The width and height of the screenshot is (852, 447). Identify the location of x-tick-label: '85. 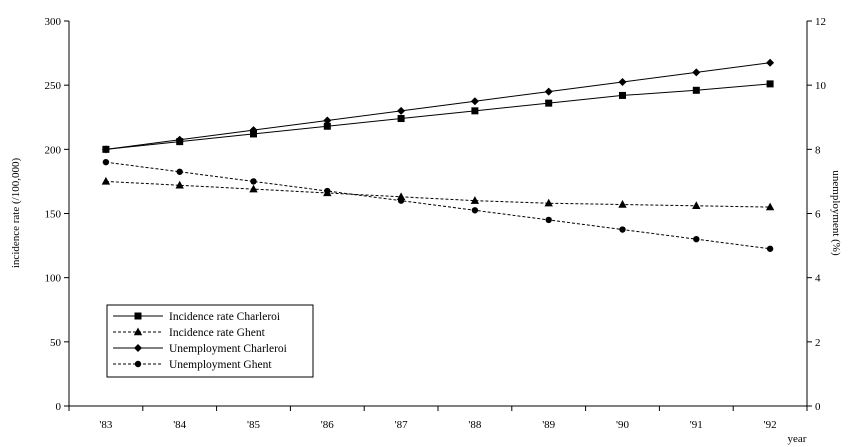
(253, 425).